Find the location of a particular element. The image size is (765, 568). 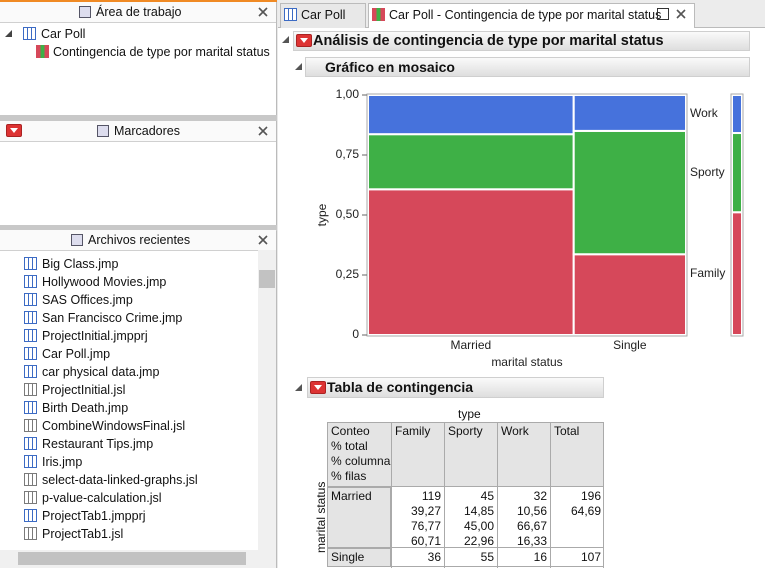

recent-file: ProjectInitial.jmpprj is located at coordinates (95, 336).